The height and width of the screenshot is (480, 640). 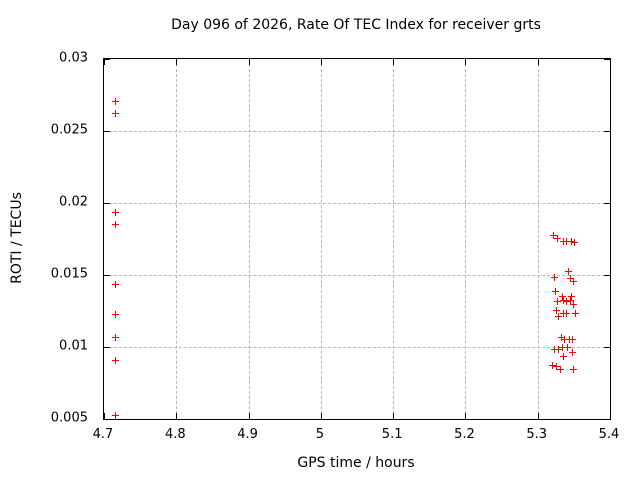 What do you see at coordinates (103, 434) in the screenshot?
I see `x-tick-label: 4.7` at bounding box center [103, 434].